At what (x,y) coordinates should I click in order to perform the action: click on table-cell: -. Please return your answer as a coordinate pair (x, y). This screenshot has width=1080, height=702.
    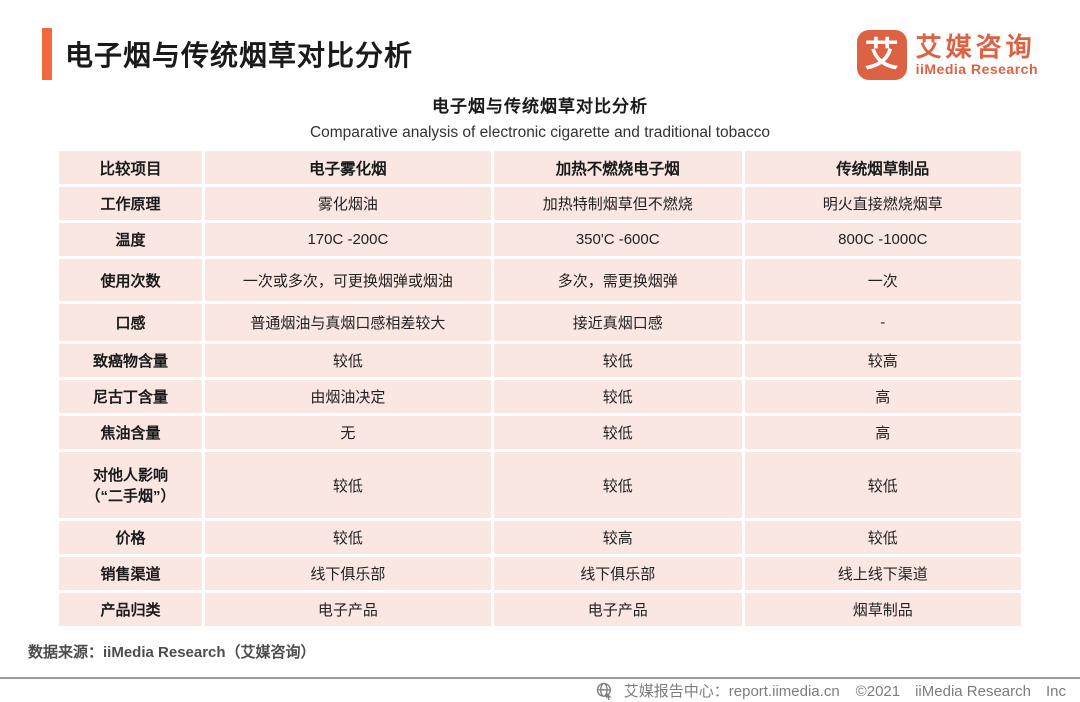
    Looking at the image, I should click on (882, 322).